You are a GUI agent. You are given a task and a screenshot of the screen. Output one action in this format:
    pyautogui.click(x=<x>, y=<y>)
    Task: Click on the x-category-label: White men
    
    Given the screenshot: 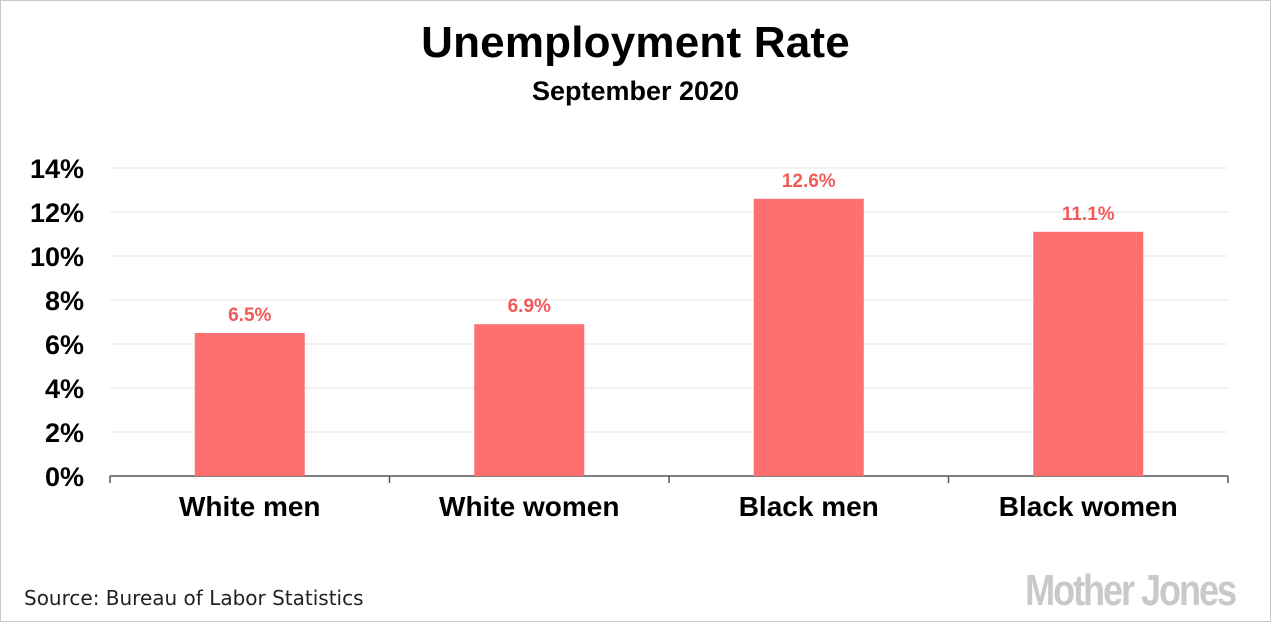 What is the action you would take?
    pyautogui.click(x=250, y=506)
    